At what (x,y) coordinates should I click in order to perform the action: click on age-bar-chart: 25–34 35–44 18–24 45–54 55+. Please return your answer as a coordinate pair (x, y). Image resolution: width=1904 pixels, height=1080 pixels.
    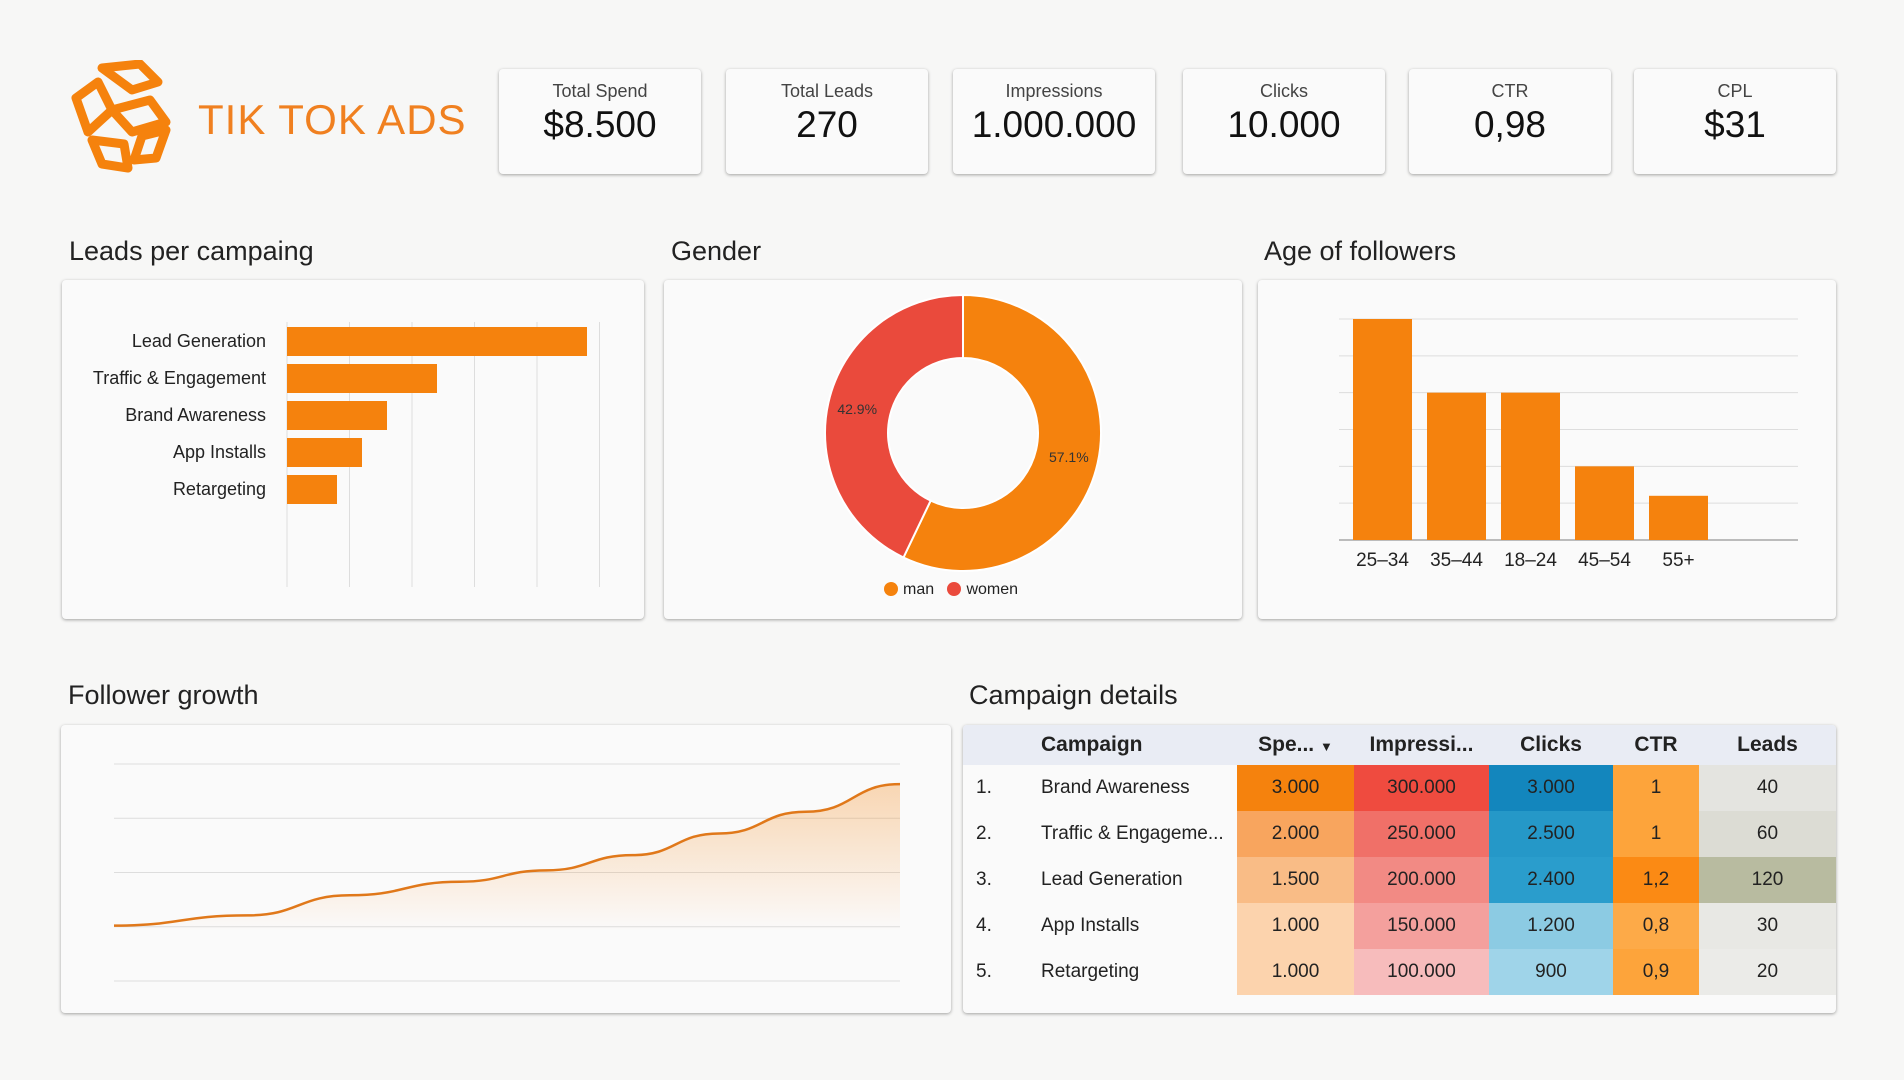
    Looking at the image, I should click on (1568, 444).